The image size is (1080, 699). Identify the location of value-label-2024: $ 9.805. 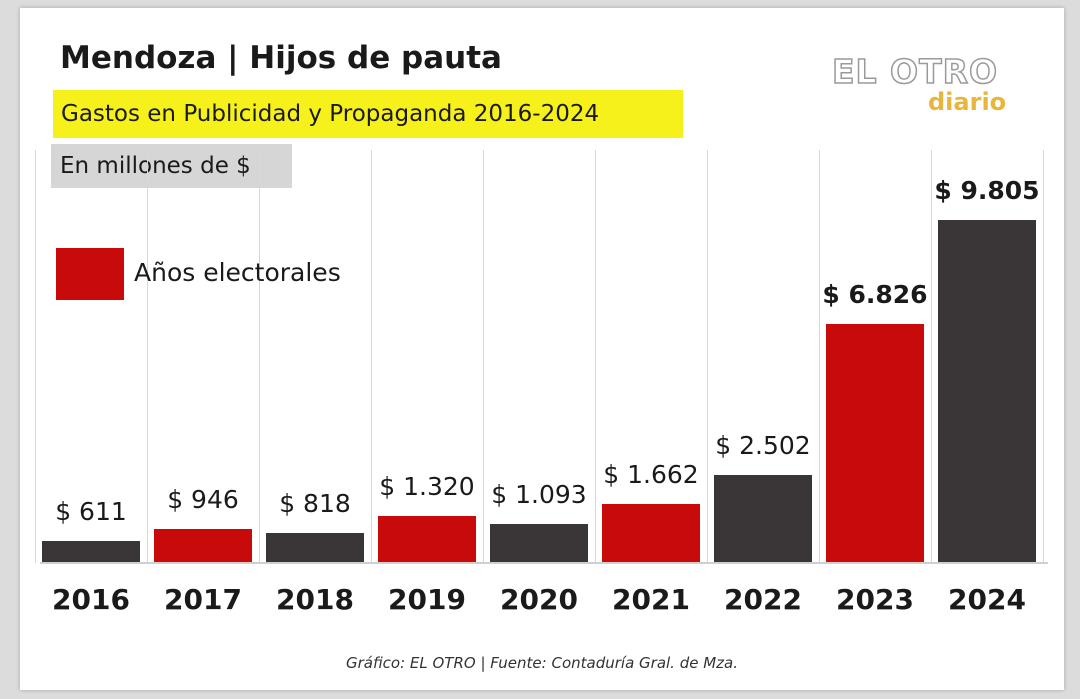
(987, 190).